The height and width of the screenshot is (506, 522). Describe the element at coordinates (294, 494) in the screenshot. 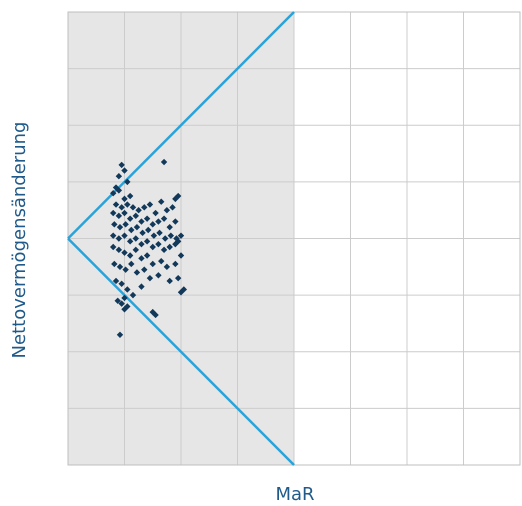

I see `x-axis-label: MaR` at that location.